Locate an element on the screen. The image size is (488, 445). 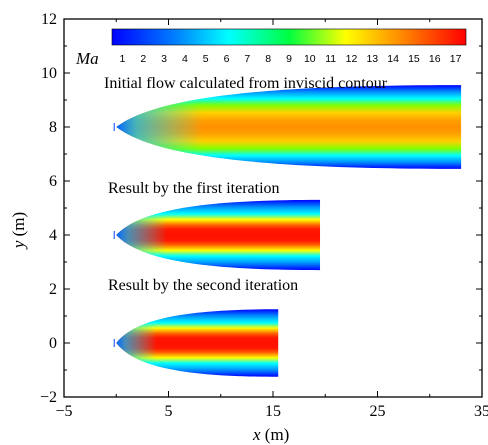
colorbar-tick-label: 4 is located at coordinates (185, 59).